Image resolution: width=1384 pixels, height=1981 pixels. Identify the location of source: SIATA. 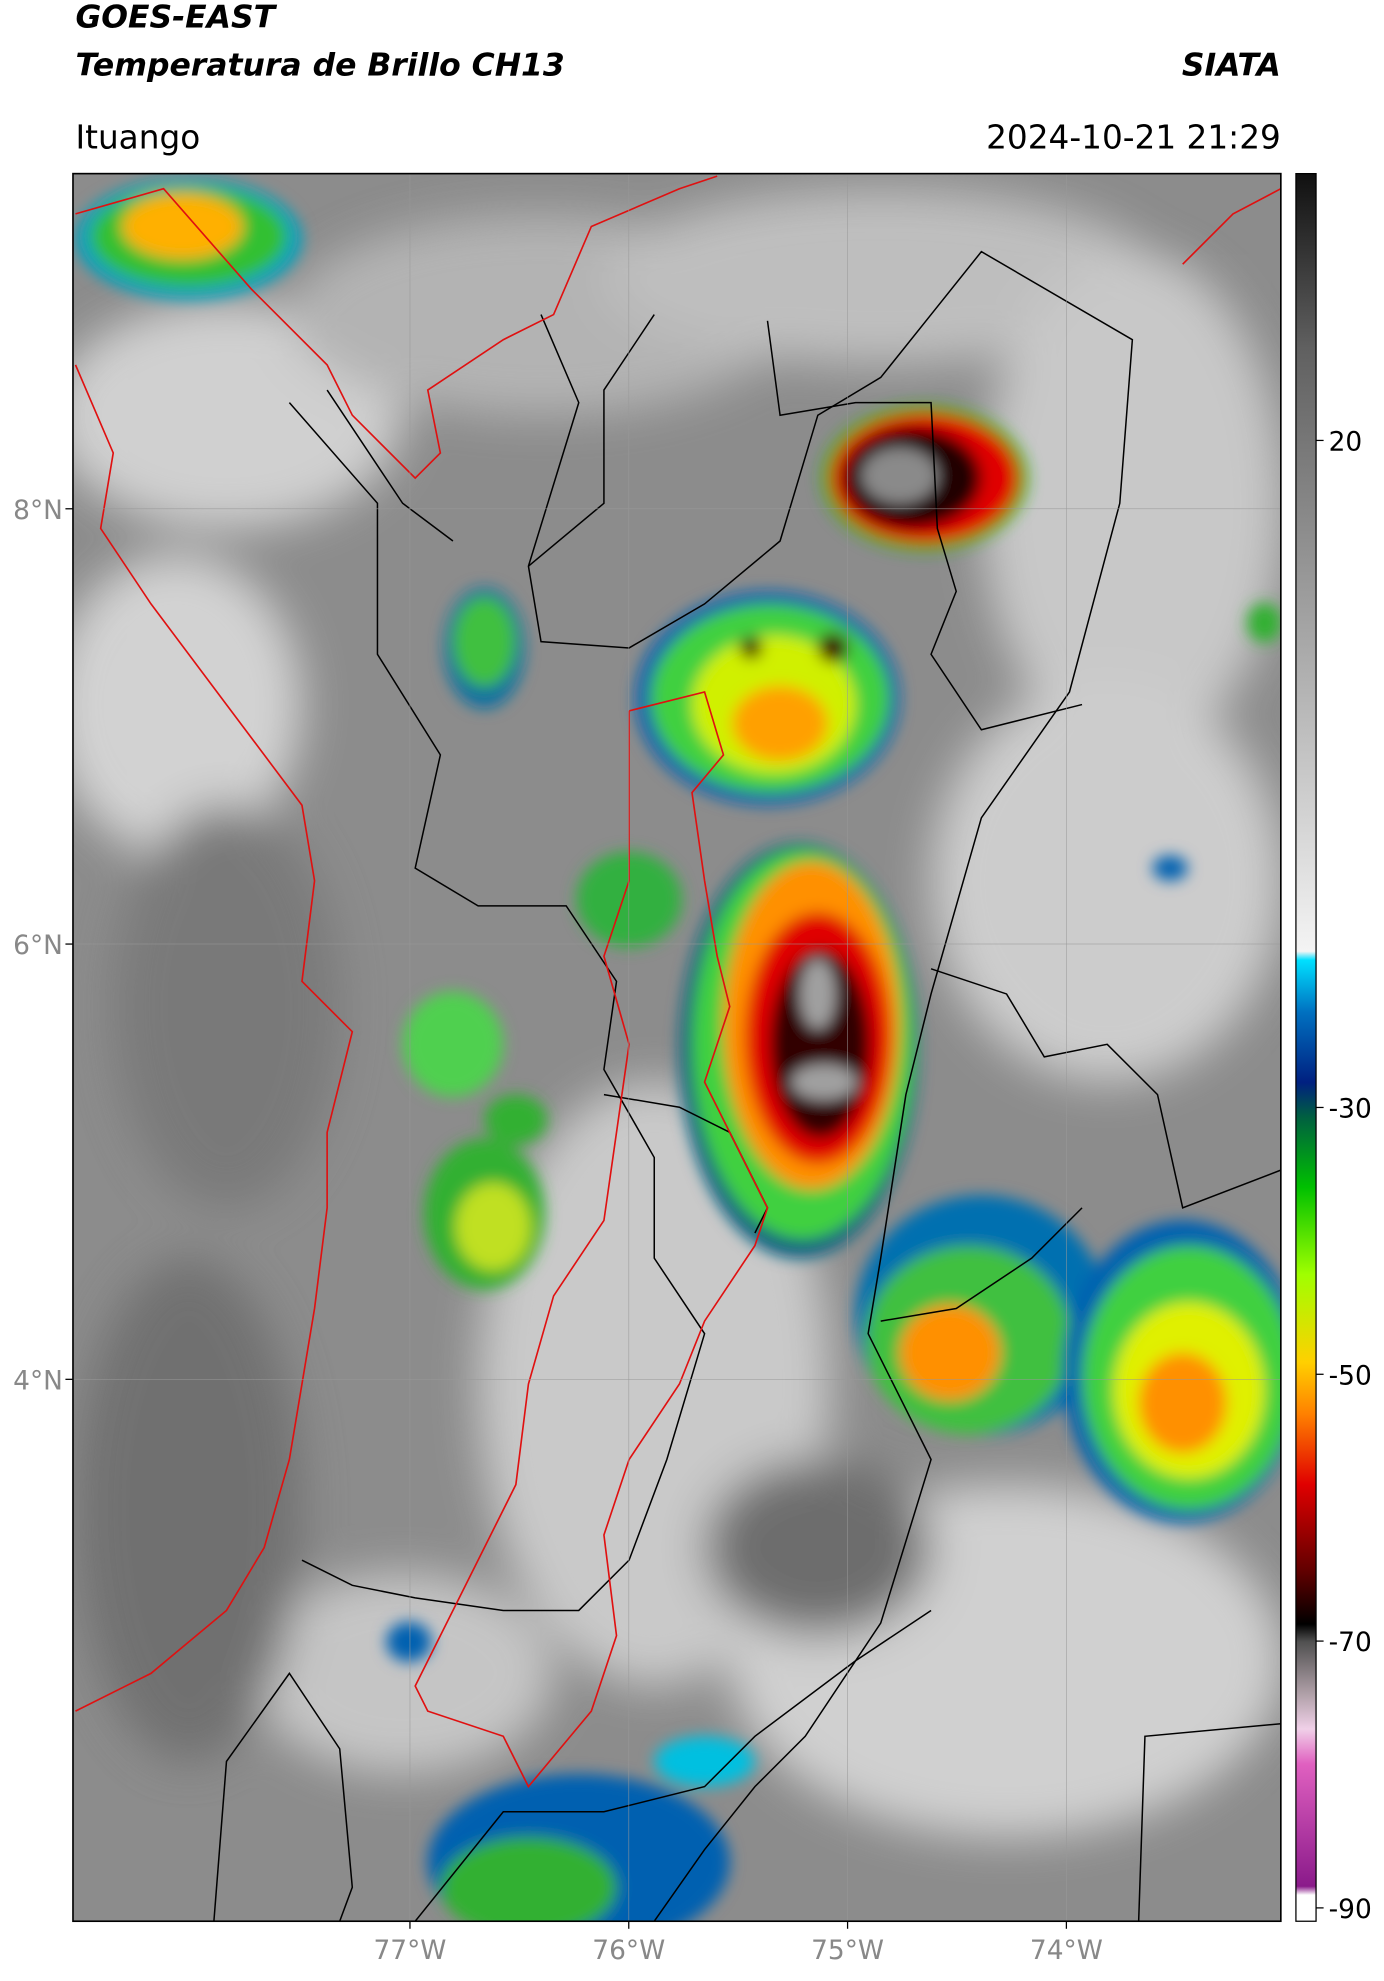
(1231, 65).